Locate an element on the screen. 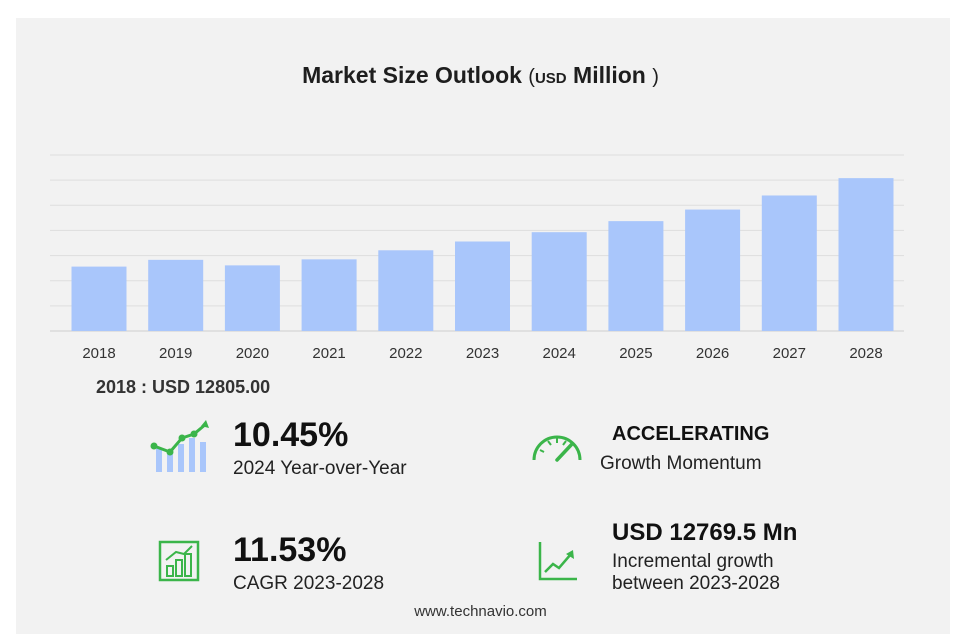  x-tick-label: 2022 is located at coordinates (405, 353).